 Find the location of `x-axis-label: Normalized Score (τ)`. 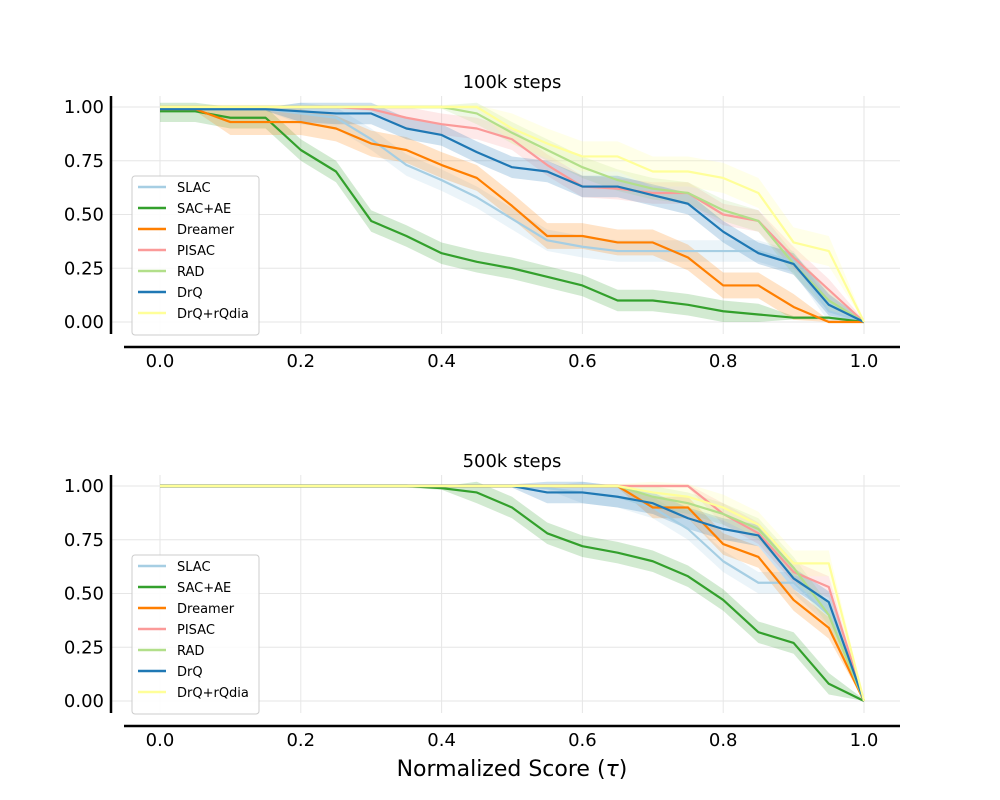

x-axis-label: Normalized Score (τ) is located at coordinates (512, 769).